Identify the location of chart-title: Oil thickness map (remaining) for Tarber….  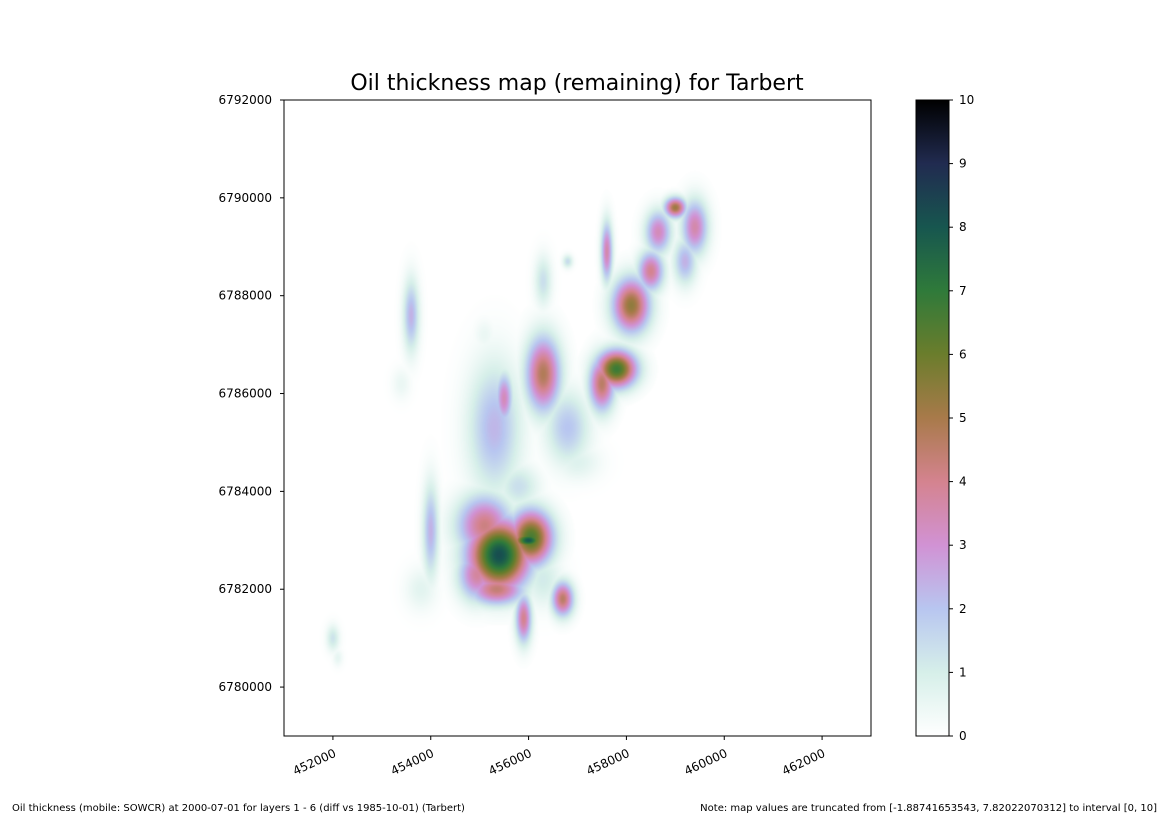
(577, 83).